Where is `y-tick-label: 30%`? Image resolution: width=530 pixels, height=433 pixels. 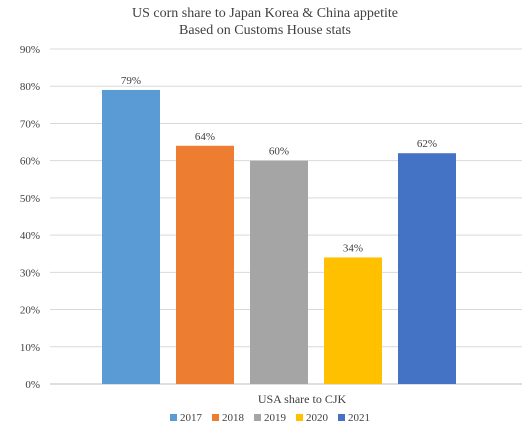
y-tick-label: 30% is located at coordinates (30, 273).